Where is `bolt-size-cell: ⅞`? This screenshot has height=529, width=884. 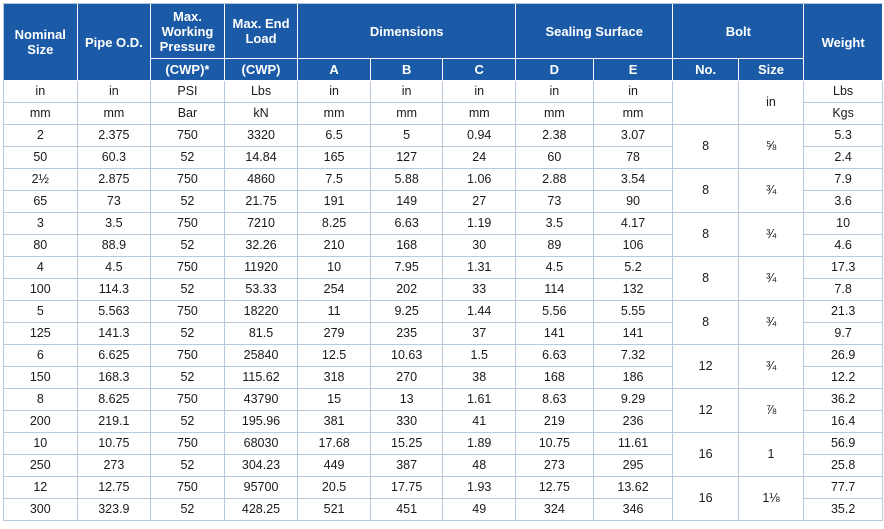
bolt-size-cell: ⅞ is located at coordinates (771, 411).